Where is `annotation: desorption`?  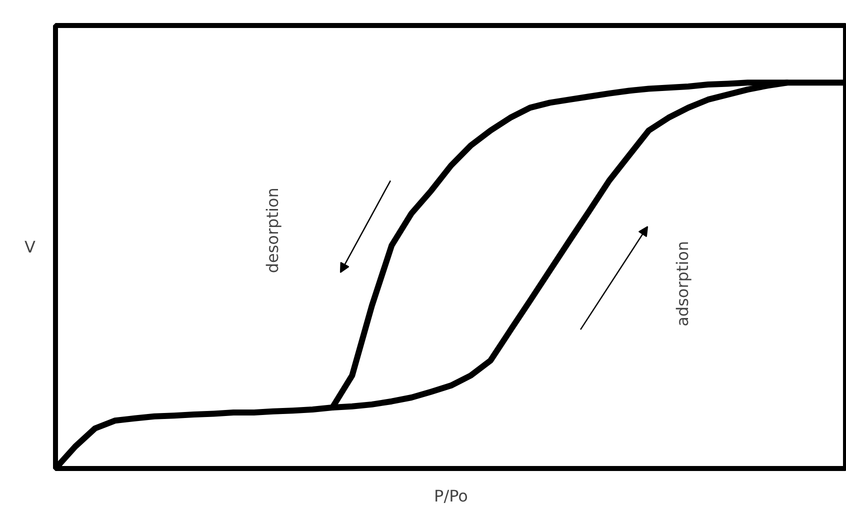
annotation: desorption is located at coordinates (272, 231).